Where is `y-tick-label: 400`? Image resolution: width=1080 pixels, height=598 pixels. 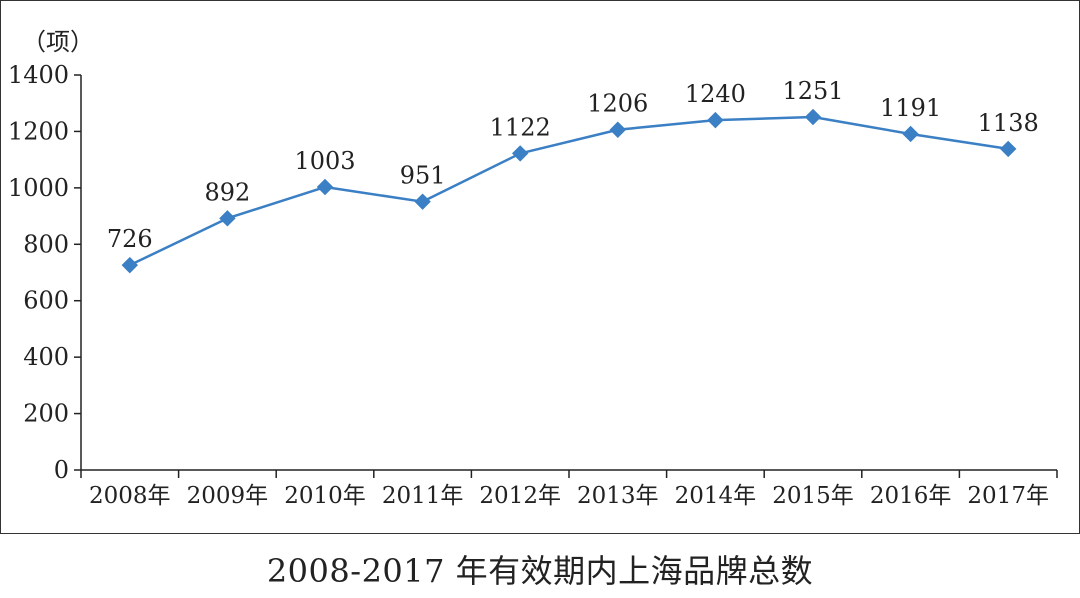 y-tick-label: 400 is located at coordinates (46, 357).